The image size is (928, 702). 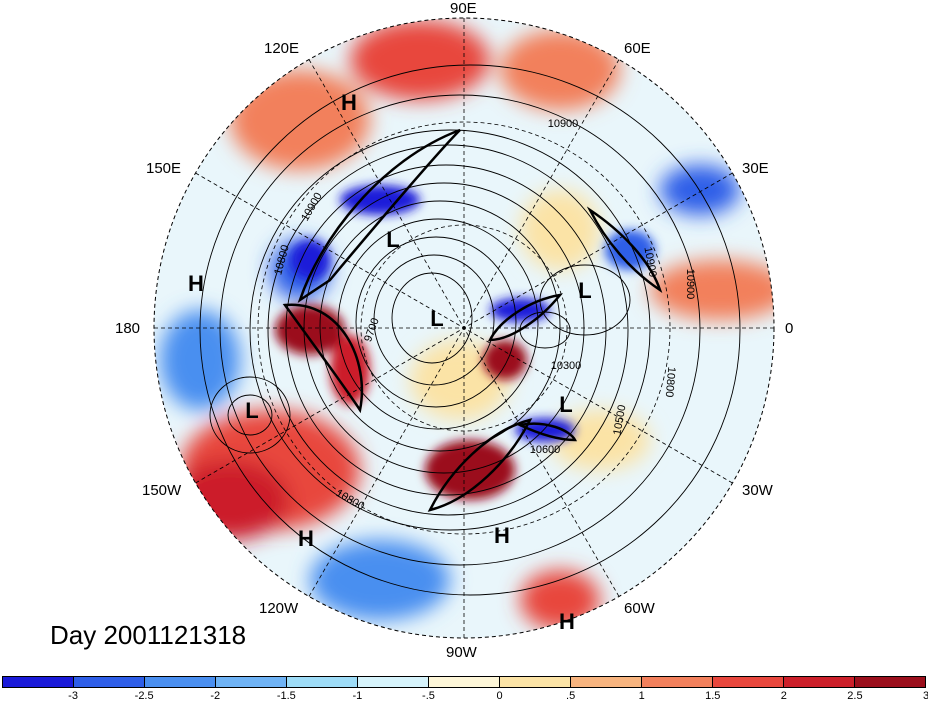 I want to click on colorbar-tick-label: 0, so click(x=499, y=696).